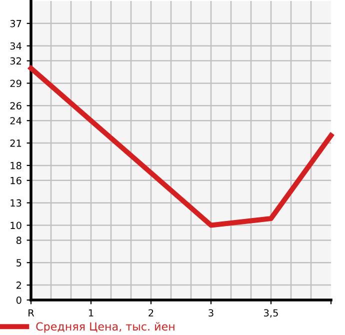 The image size is (345, 335). What do you see at coordinates (91, 312) in the screenshot?
I see `x-tick-label: 1` at bounding box center [91, 312].